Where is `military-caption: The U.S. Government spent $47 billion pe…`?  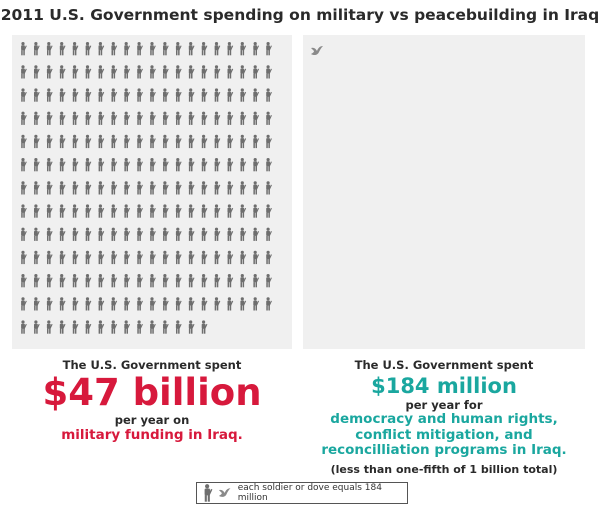
military-caption: The U.S. Government spent $47 billion pe… is located at coordinates (152, 401).